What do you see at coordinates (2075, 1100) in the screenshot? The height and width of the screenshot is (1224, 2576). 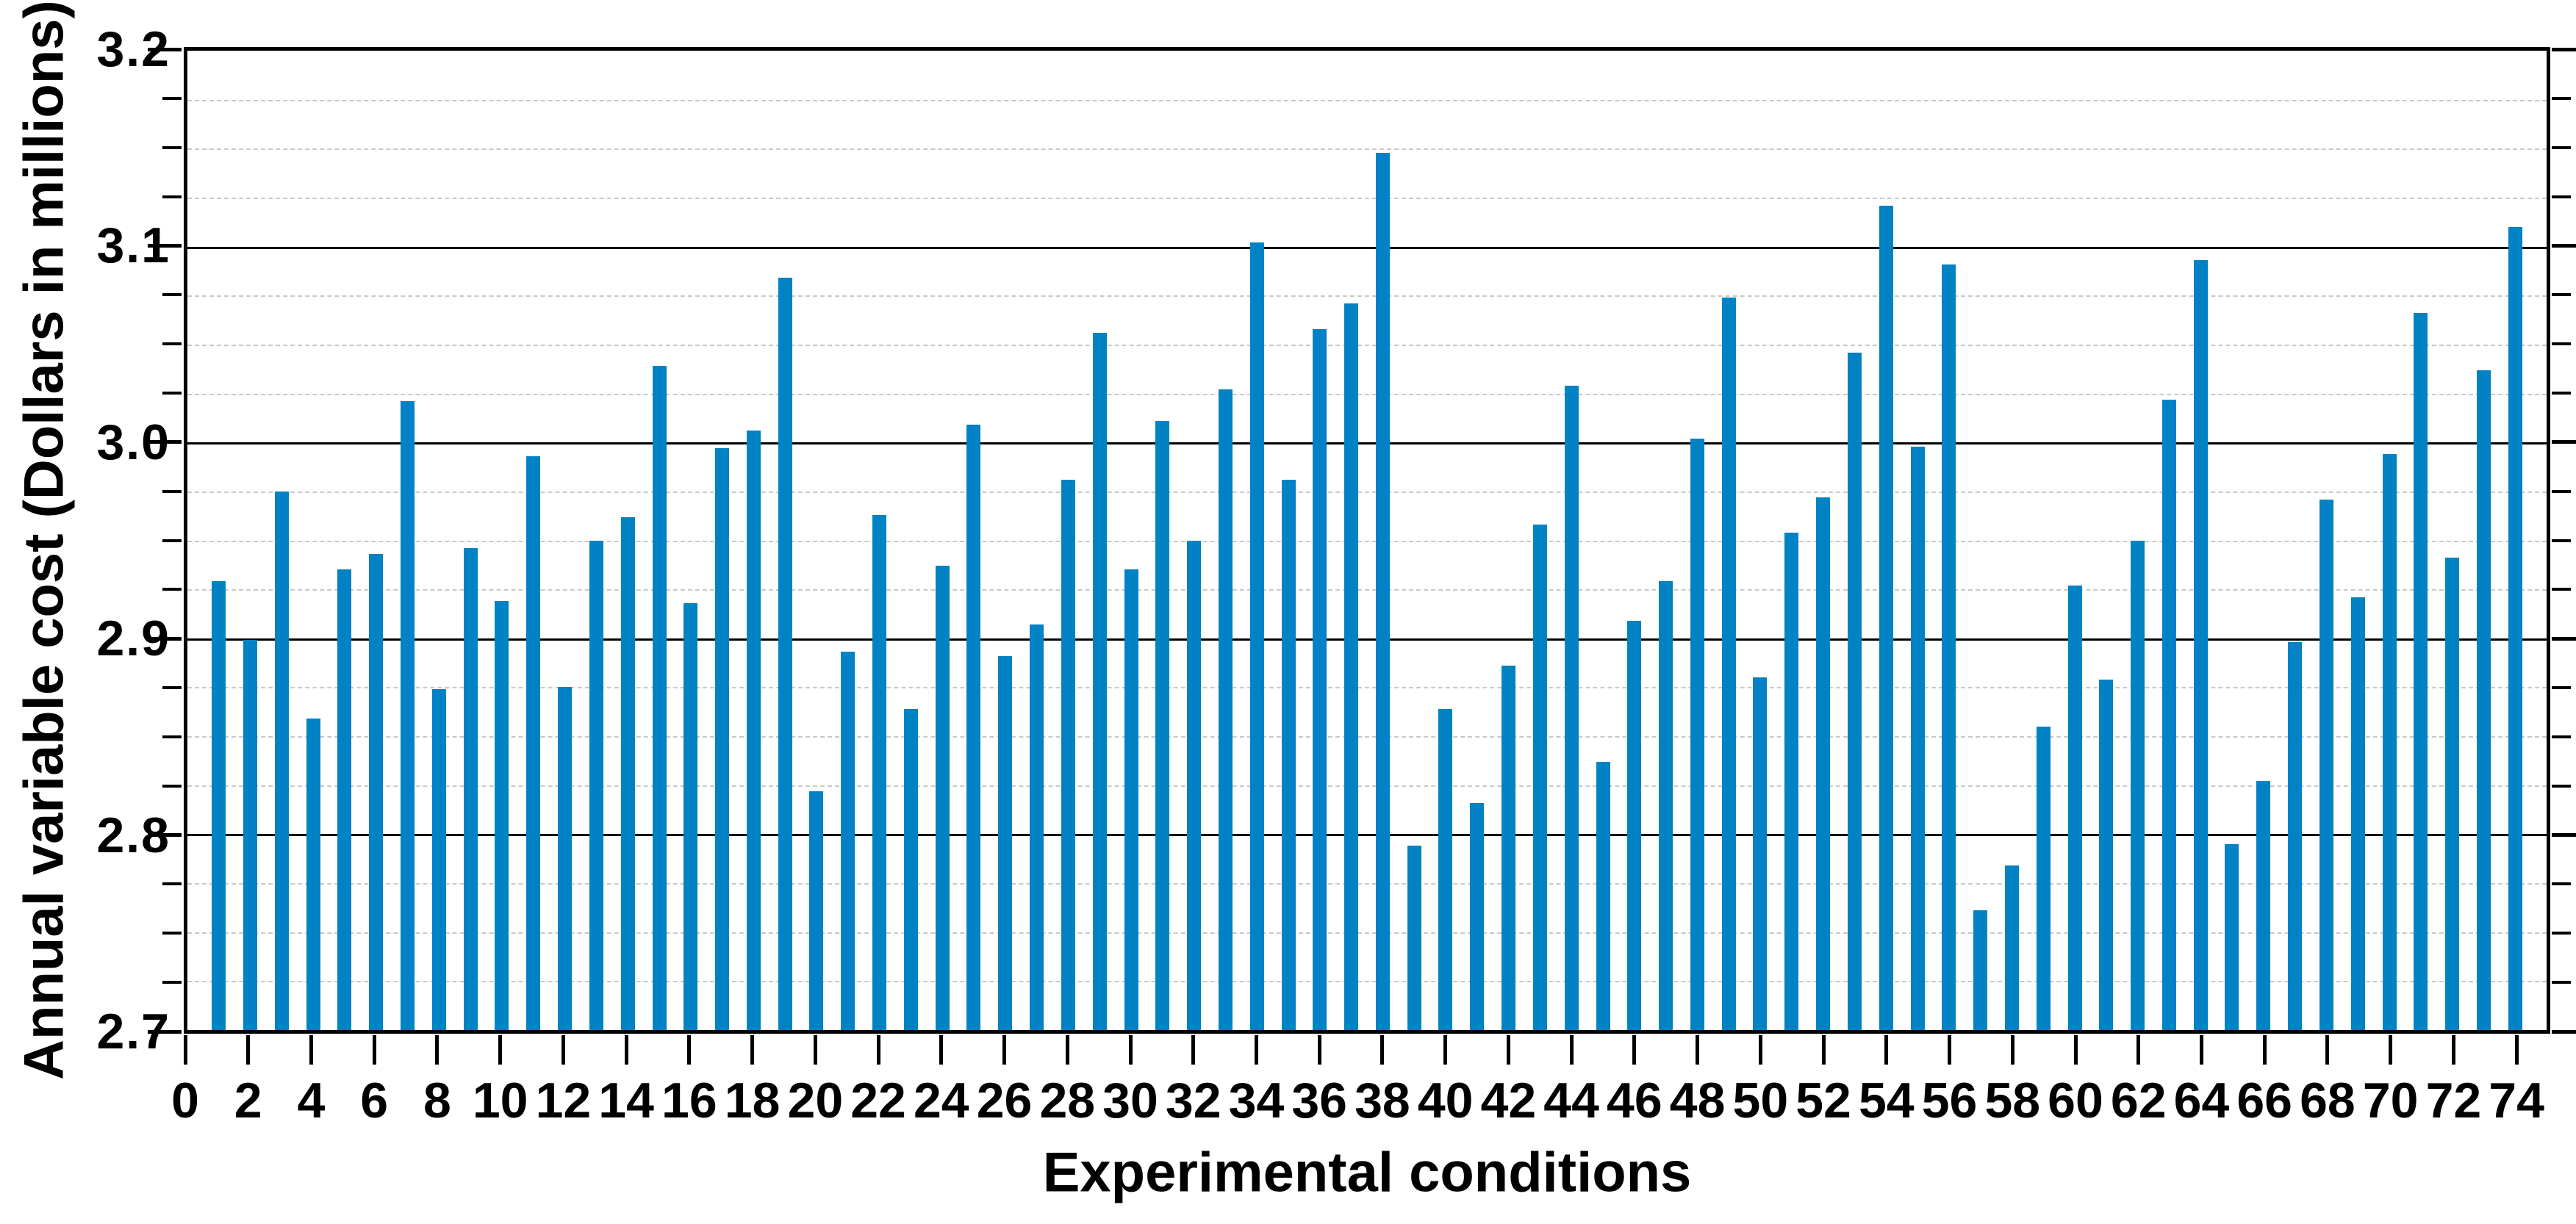 I see `x-tick-label: 60` at bounding box center [2075, 1100].